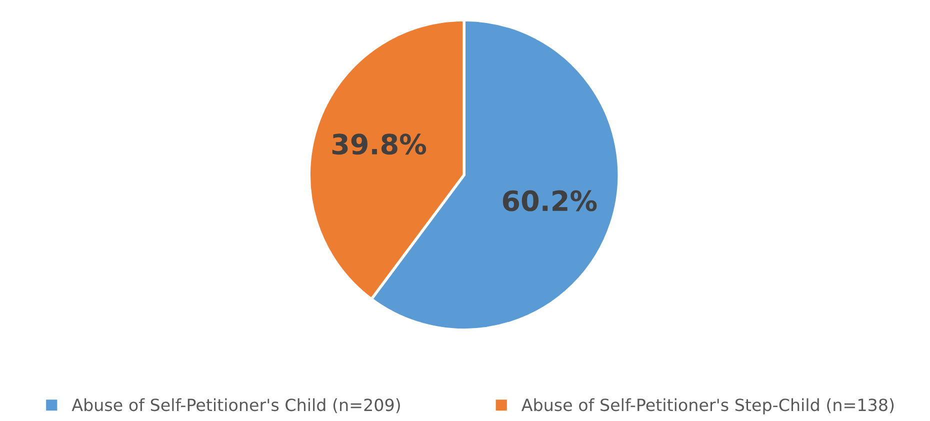 The height and width of the screenshot is (421, 930). Describe the element at coordinates (379, 144) in the screenshot. I see `data-label: 39.8%` at that location.